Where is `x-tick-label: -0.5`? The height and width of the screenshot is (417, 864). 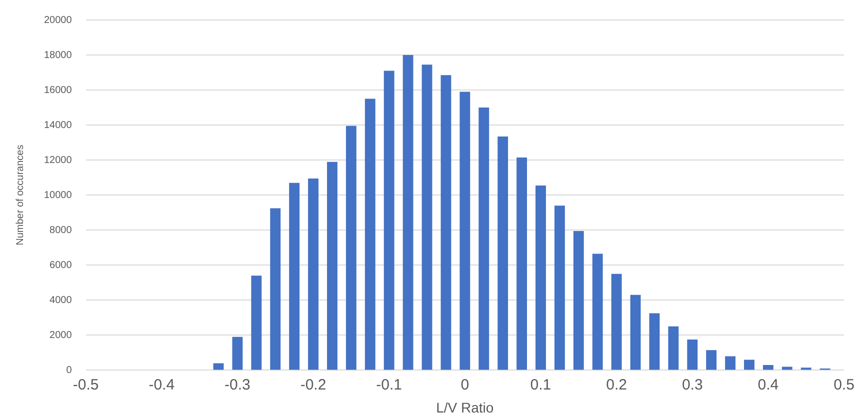
x-tick-label: -0.5 is located at coordinates (85, 385).